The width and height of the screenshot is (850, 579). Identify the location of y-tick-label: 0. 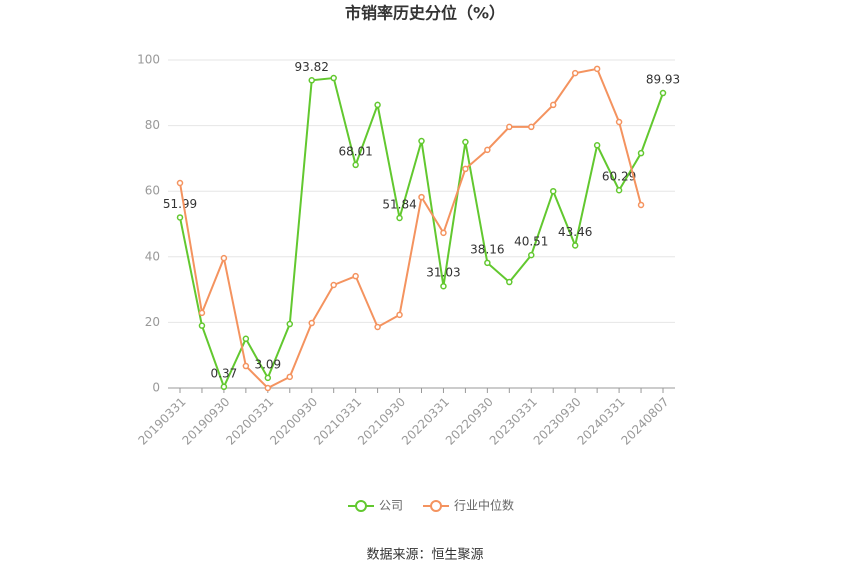
(156, 388).